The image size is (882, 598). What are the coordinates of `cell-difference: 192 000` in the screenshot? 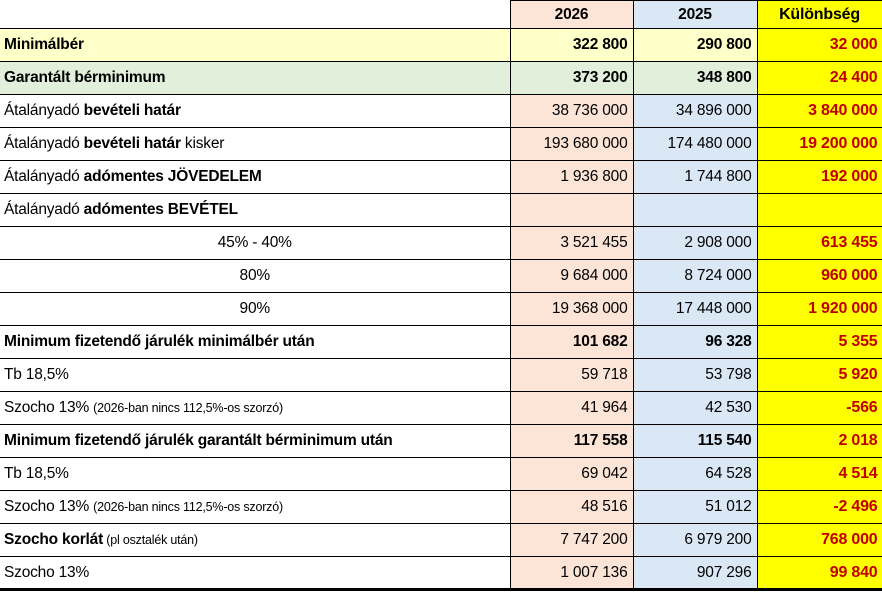 It's located at (819, 177).